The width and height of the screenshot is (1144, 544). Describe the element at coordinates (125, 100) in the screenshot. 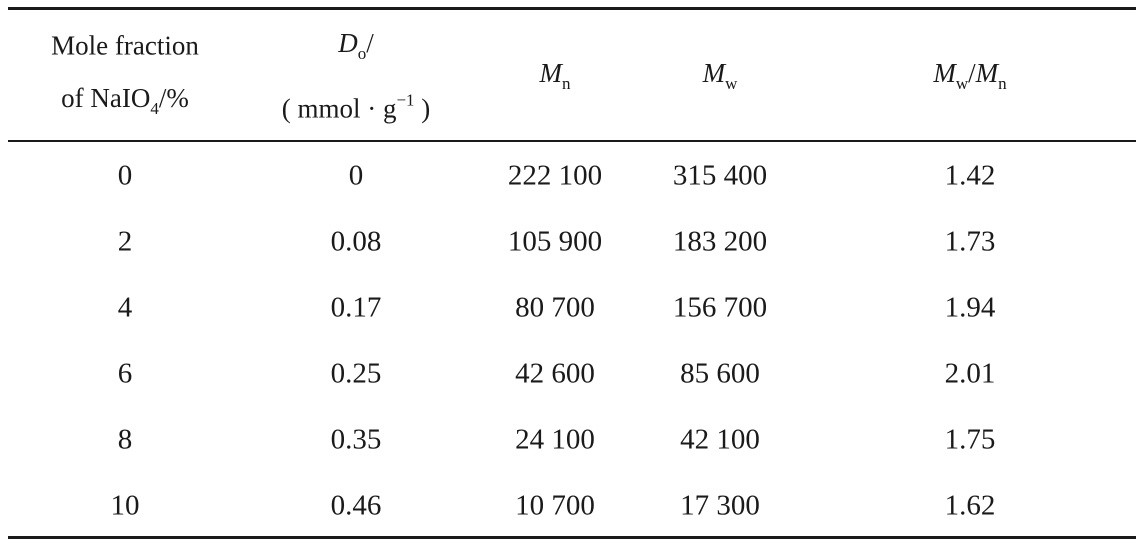

I see `header-col1-line2: of NaIO4/%` at that location.